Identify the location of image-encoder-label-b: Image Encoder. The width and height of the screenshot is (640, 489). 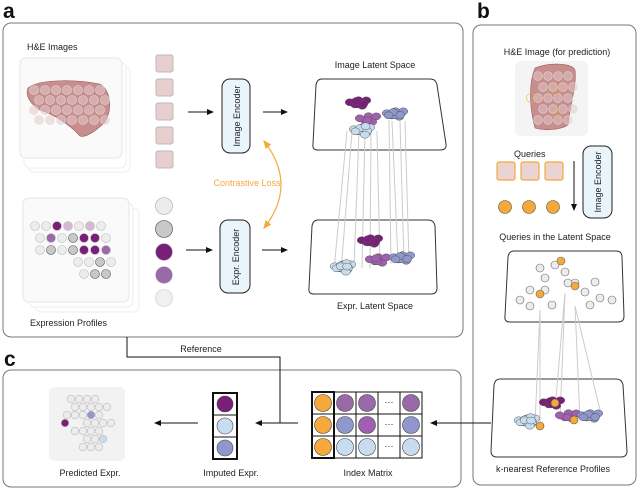
(598, 181).